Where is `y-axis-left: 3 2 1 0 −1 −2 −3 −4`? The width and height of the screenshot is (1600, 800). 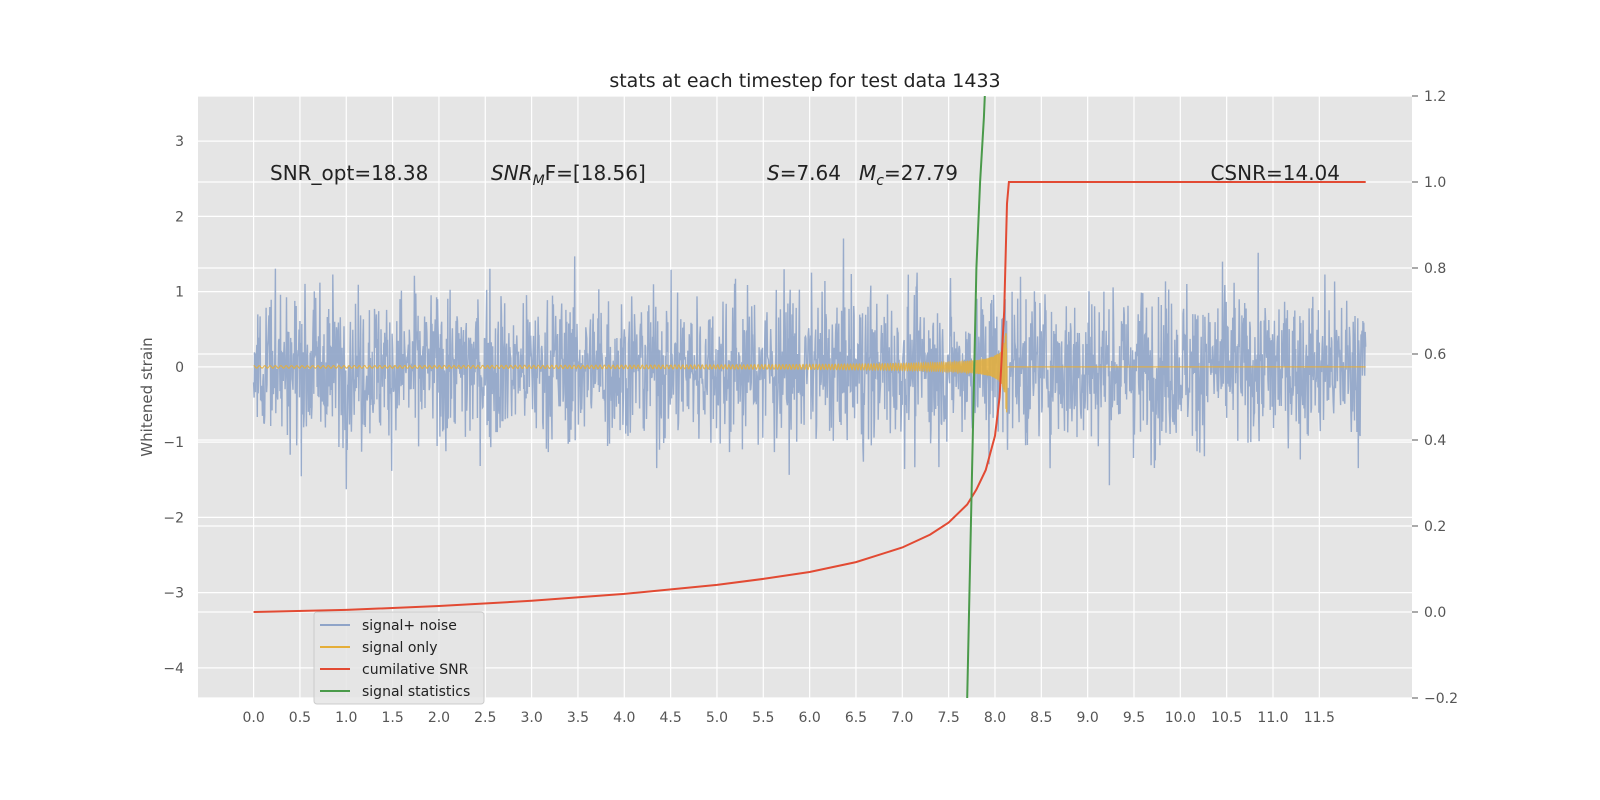 y-axis-left: 3 2 1 0 −1 −2 −3 −4 is located at coordinates (173, 405).